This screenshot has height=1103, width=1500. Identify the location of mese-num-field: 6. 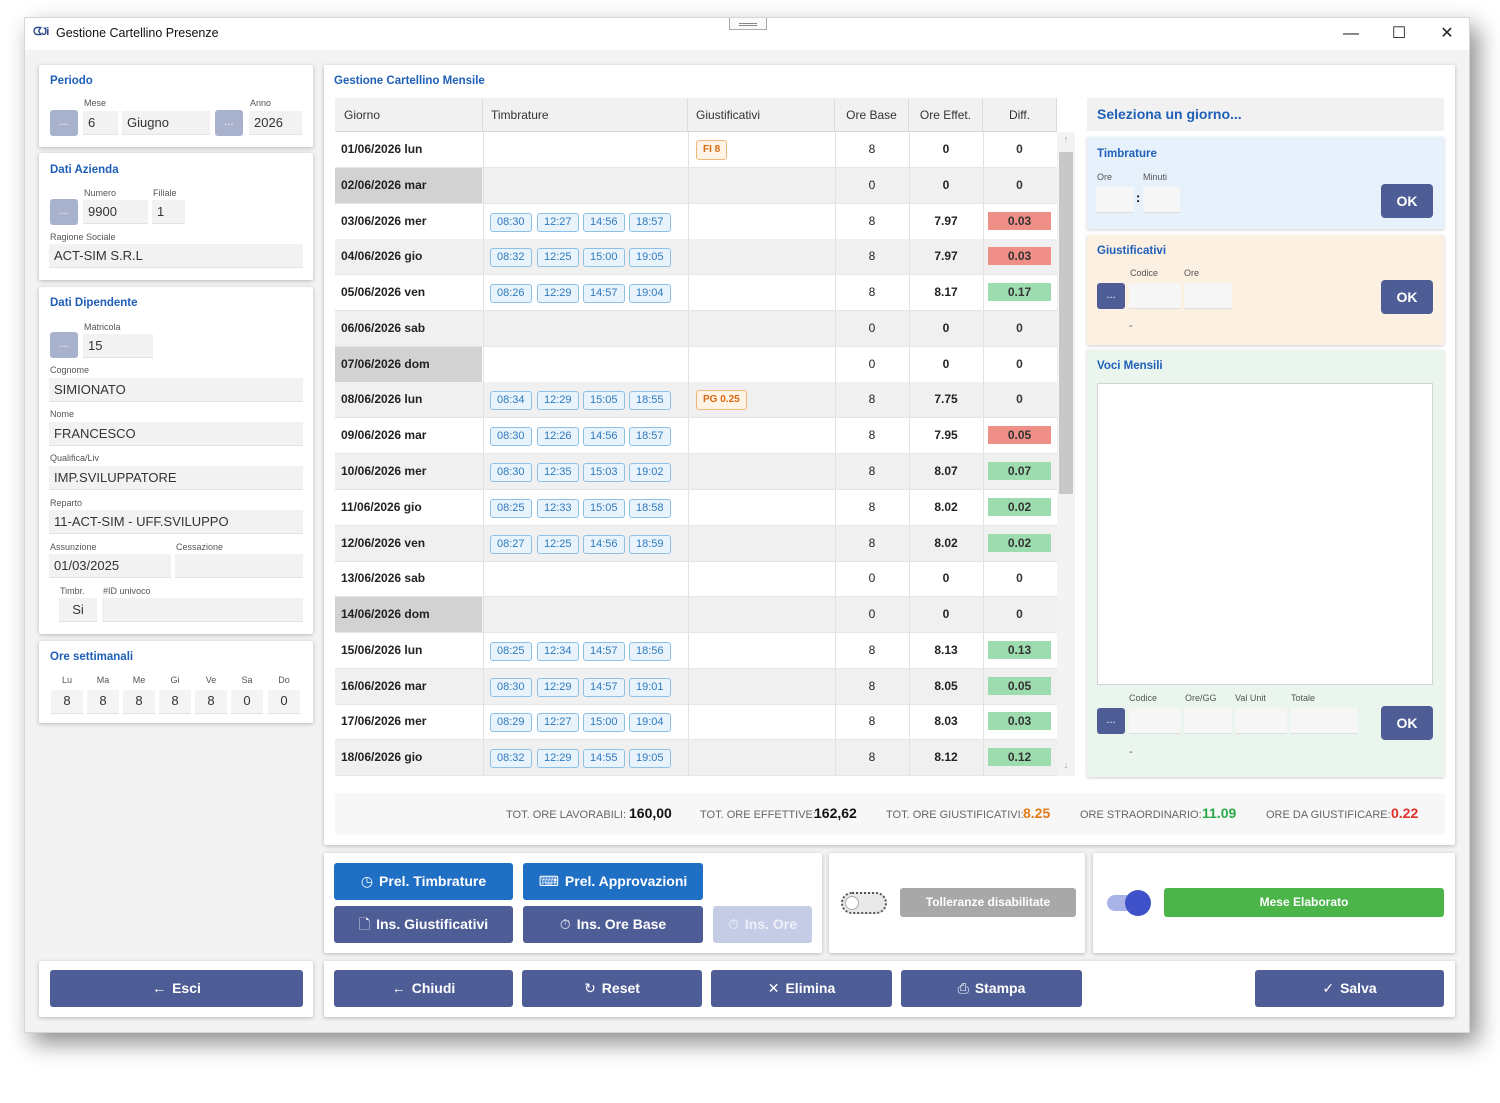
(100, 123).